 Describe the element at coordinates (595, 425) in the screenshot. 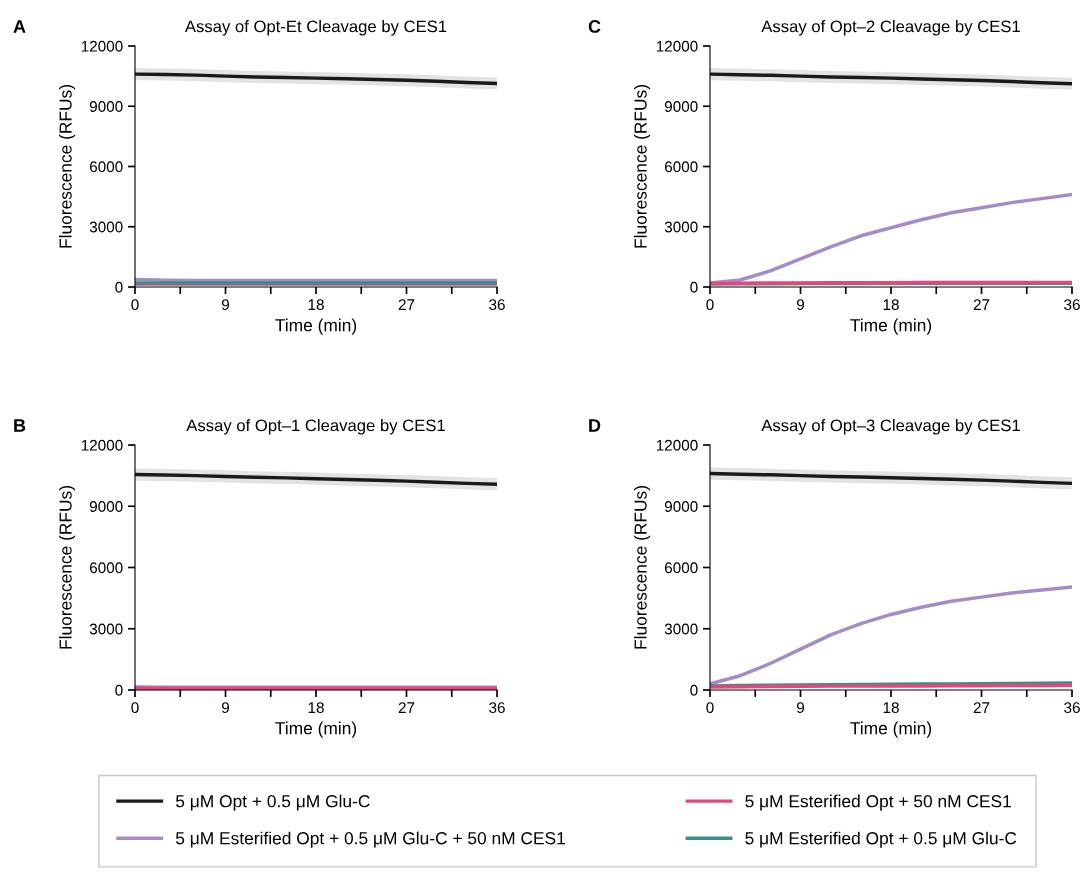

I see `text: D` at that location.